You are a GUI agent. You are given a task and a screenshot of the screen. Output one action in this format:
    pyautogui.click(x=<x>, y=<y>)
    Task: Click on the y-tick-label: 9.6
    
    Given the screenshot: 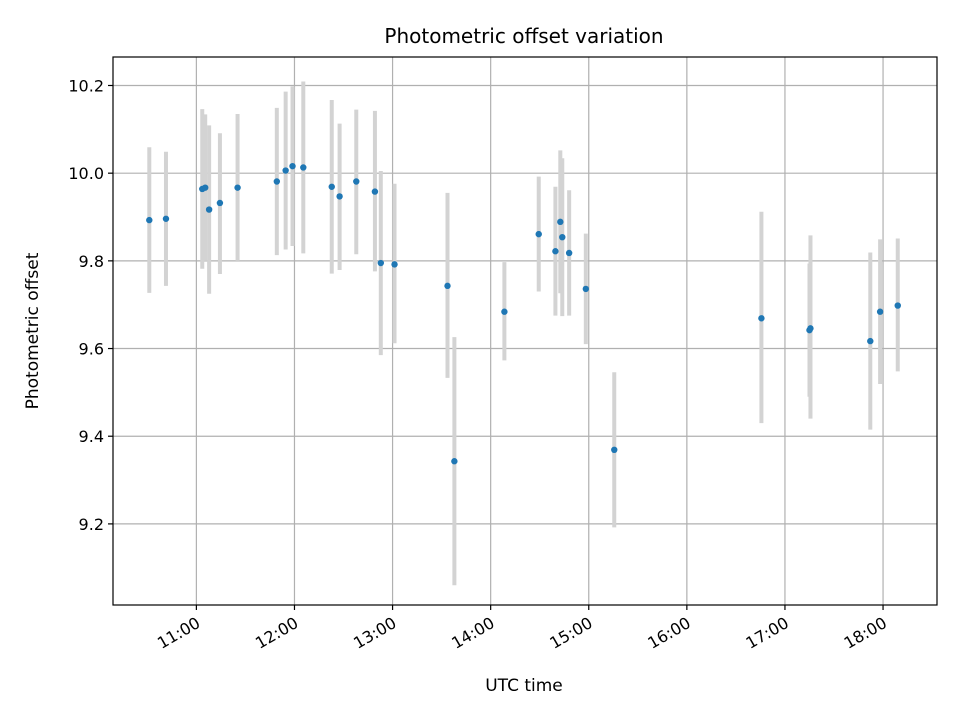 What is the action you would take?
    pyautogui.click(x=91, y=349)
    